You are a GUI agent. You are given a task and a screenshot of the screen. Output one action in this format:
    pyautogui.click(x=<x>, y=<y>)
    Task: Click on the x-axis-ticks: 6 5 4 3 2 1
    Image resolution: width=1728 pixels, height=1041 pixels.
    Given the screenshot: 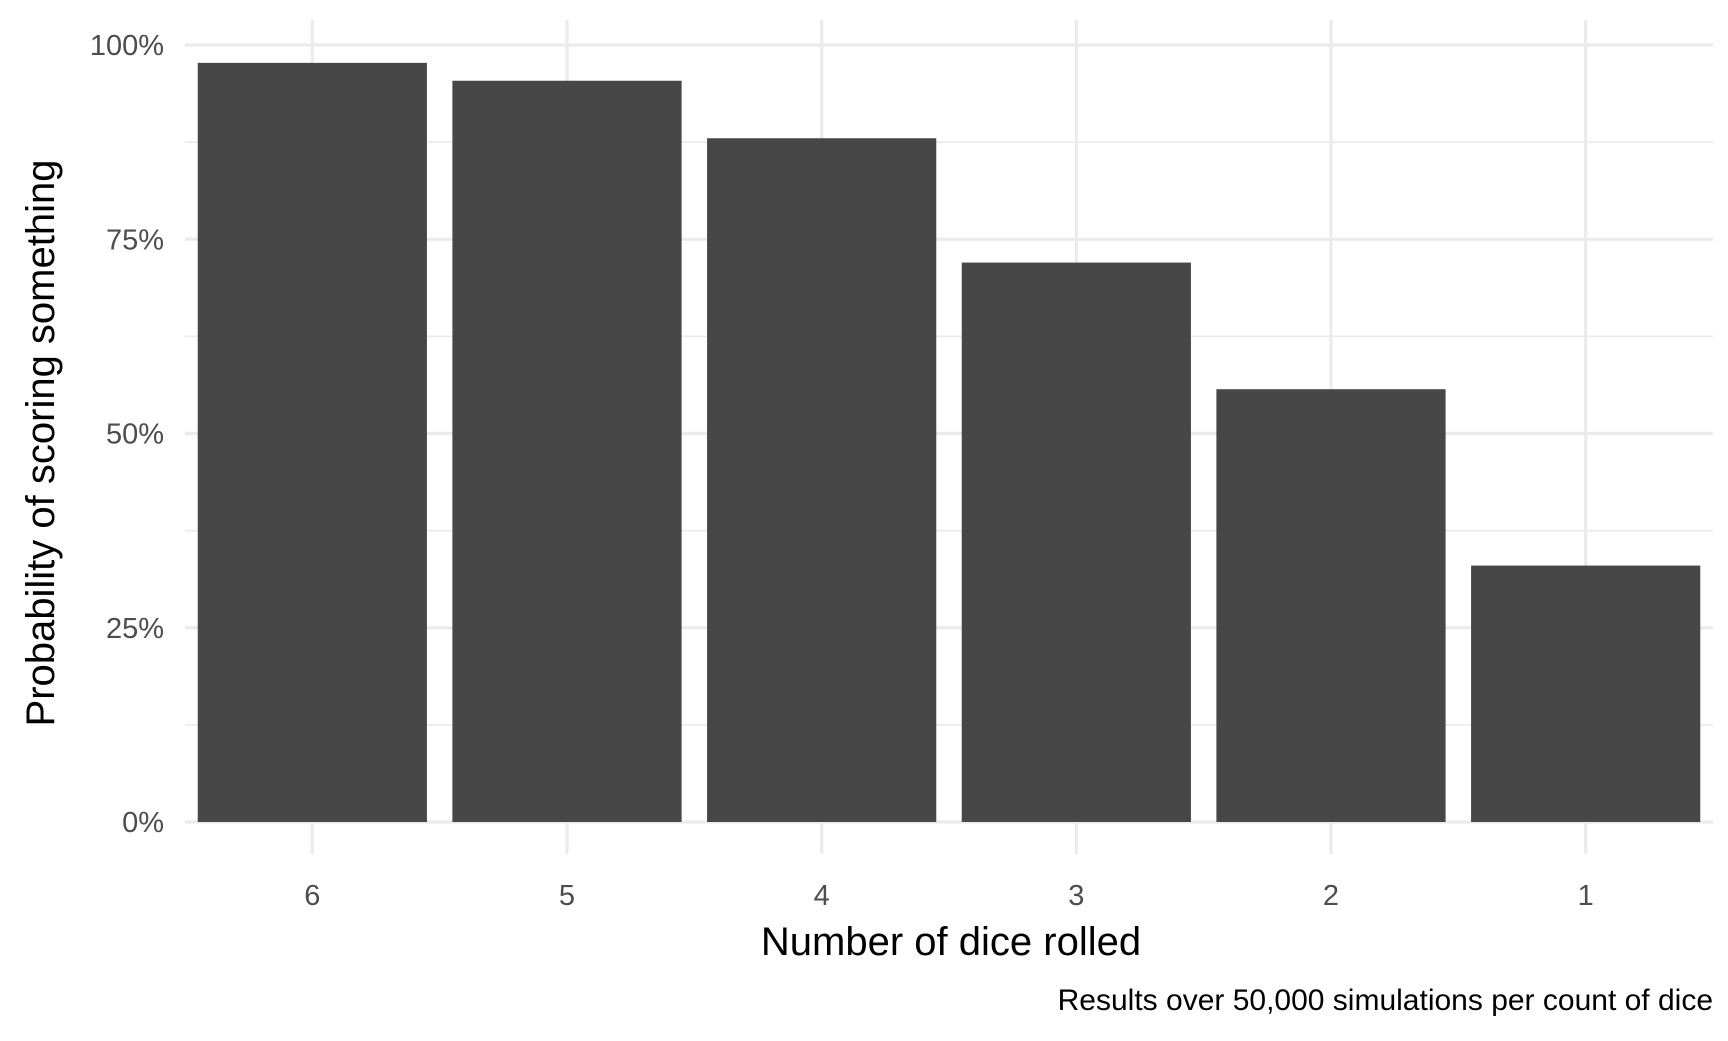 What is the action you would take?
    pyautogui.click(x=948, y=896)
    